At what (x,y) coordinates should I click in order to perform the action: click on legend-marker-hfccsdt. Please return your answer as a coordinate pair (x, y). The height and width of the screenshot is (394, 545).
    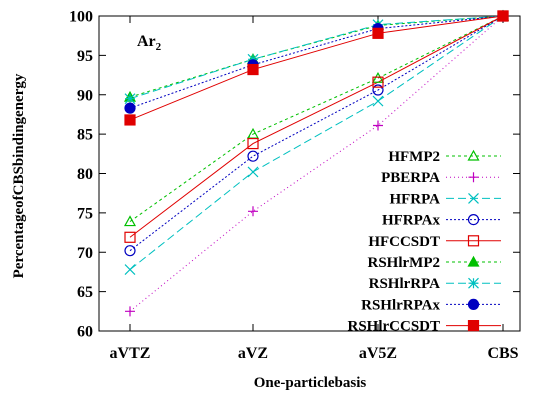
    Looking at the image, I should click on (473, 241).